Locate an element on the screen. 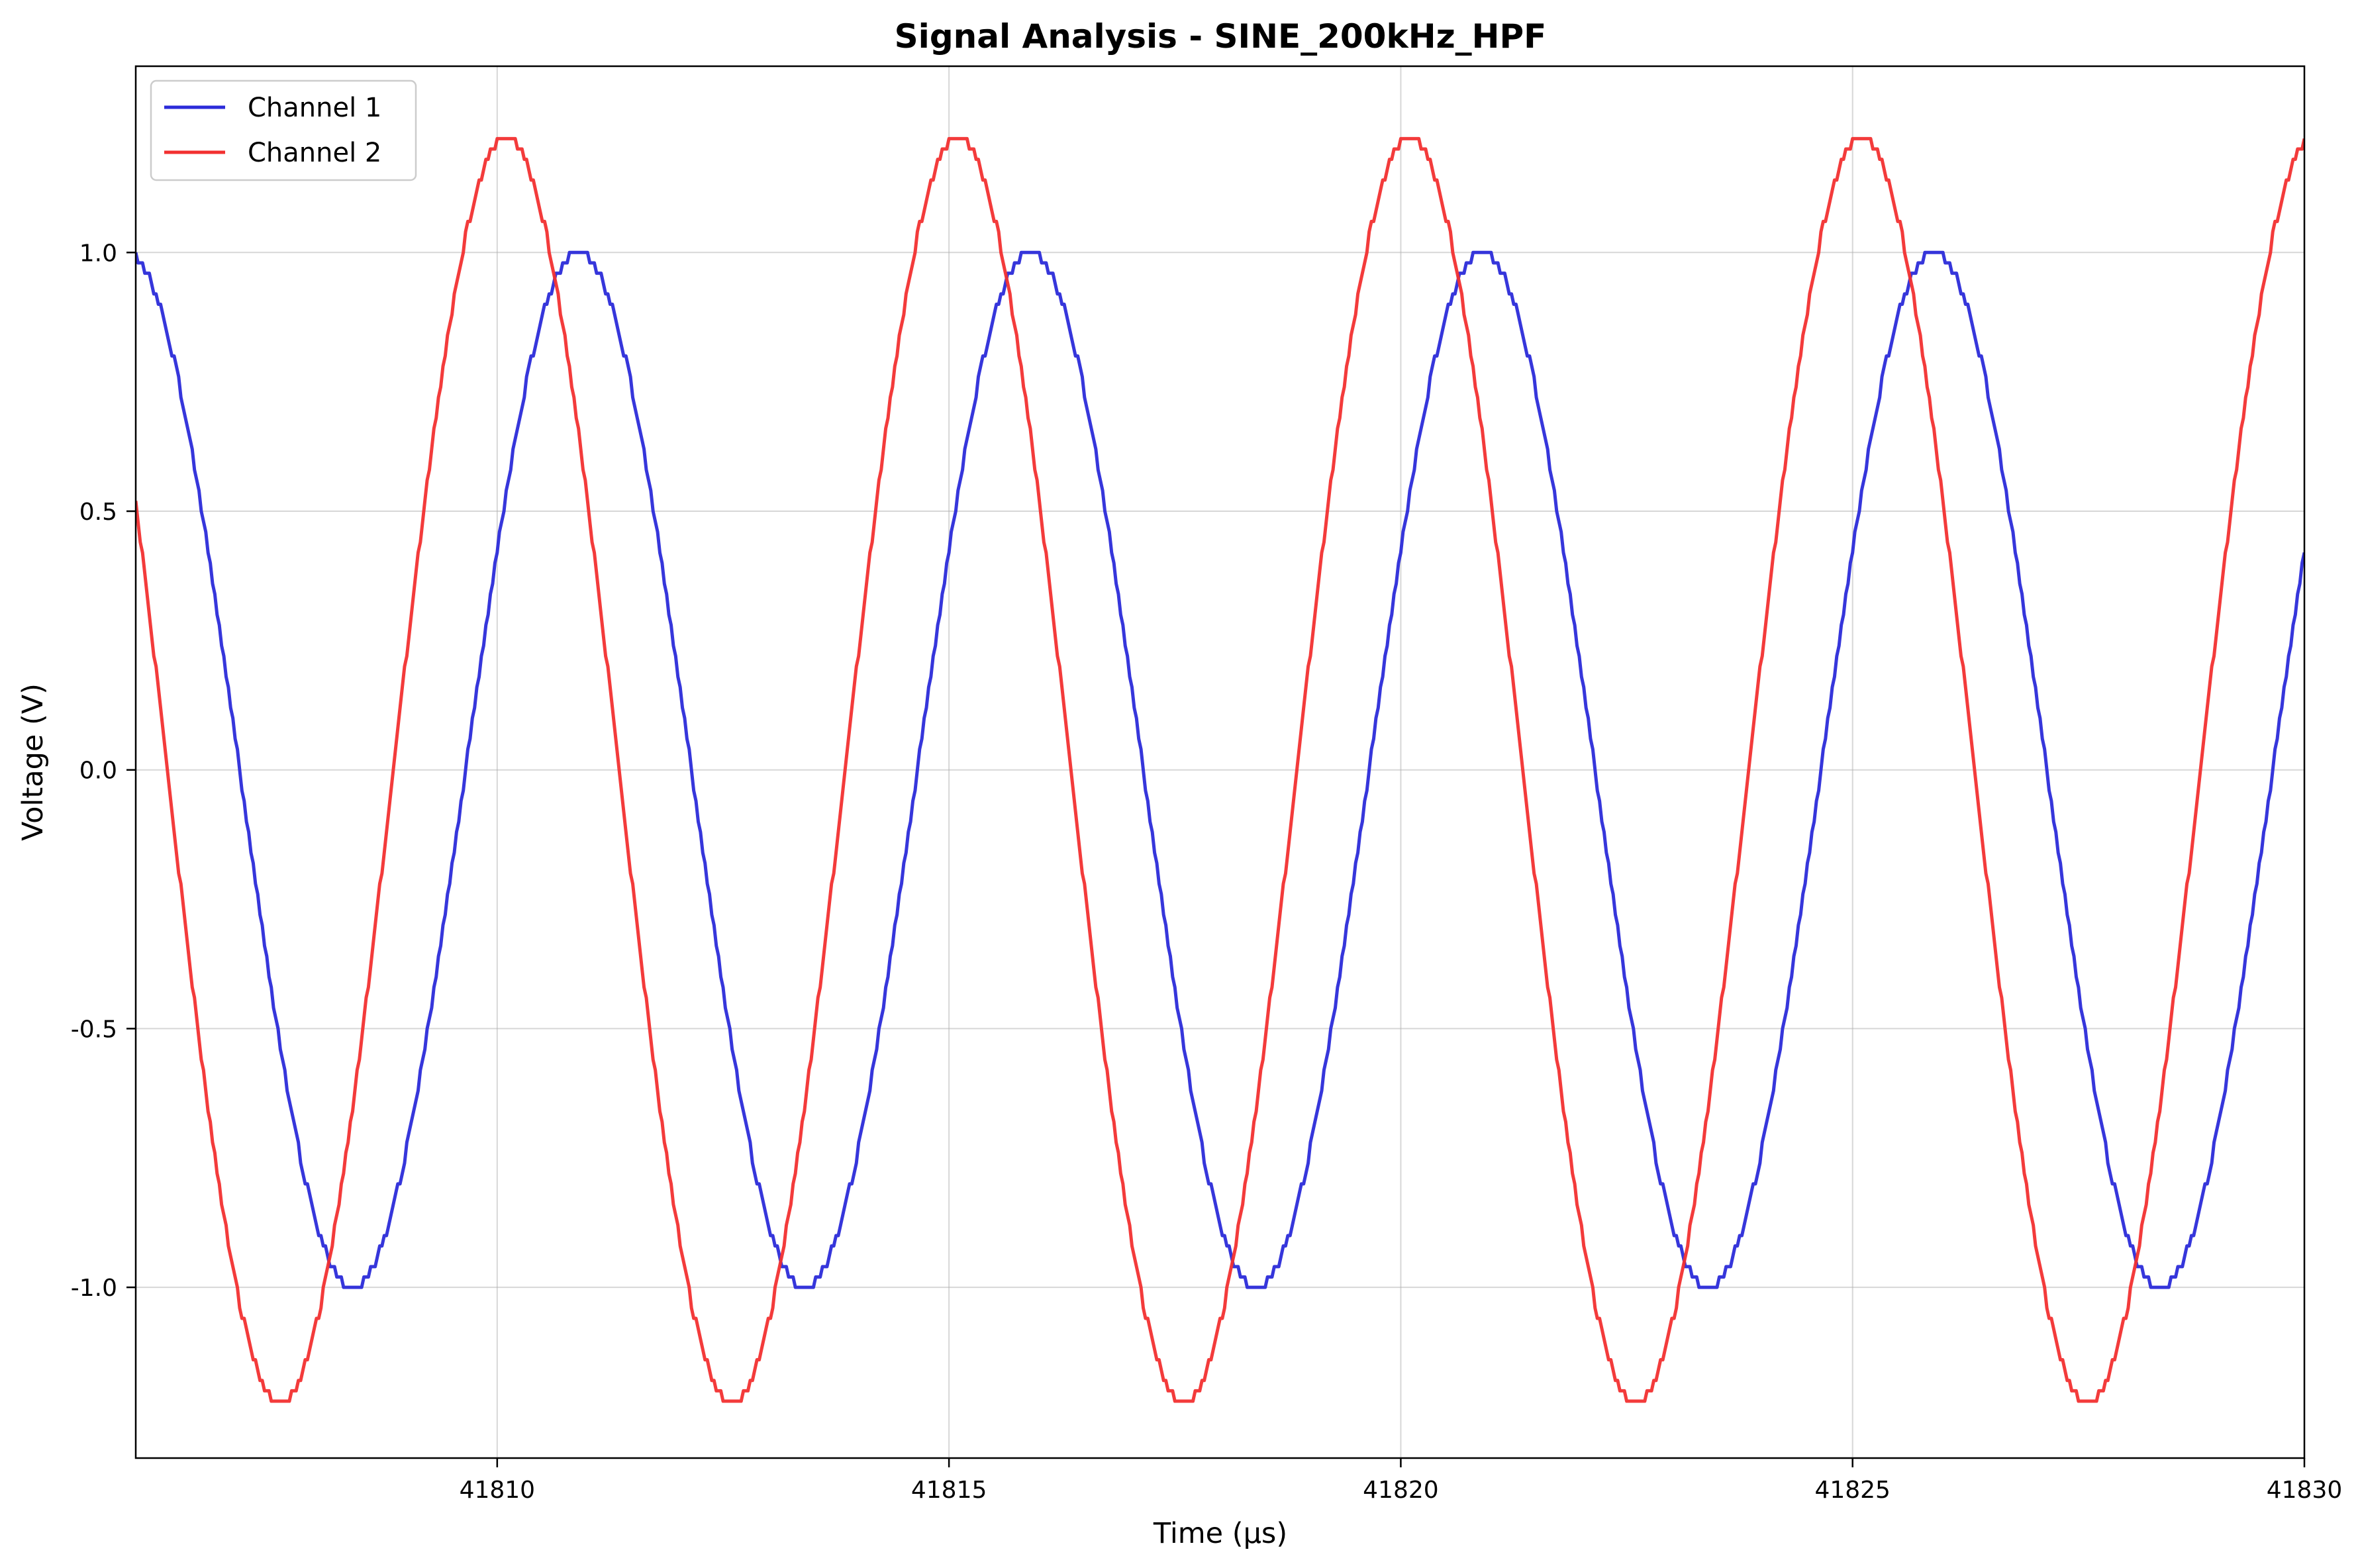  x-axis-label: Time (µs) is located at coordinates (1220, 1533).